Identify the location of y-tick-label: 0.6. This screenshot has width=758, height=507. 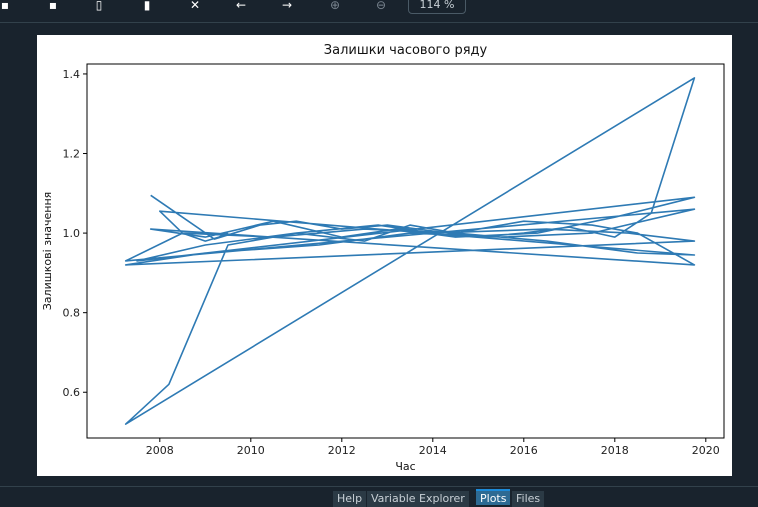
(72, 392).